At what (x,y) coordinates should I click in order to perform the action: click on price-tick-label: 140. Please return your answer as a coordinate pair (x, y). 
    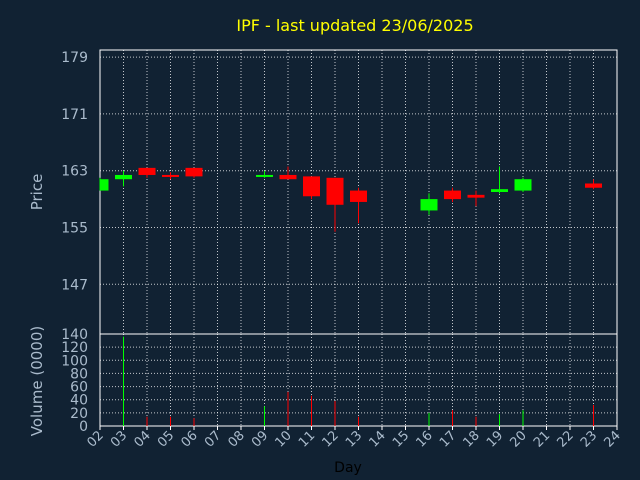
    Looking at the image, I should click on (74, 335).